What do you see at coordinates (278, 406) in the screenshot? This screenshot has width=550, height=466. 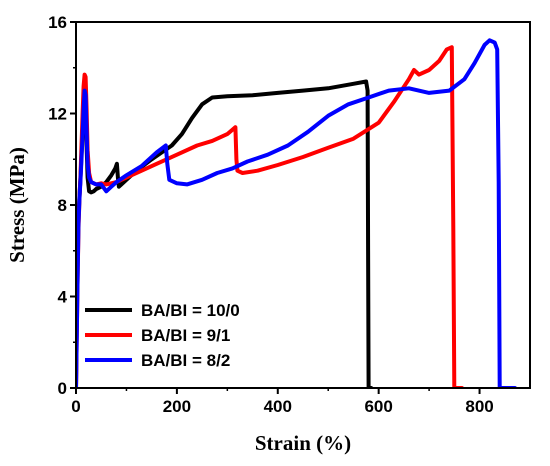 I see `x-tick-label: 400` at bounding box center [278, 406].